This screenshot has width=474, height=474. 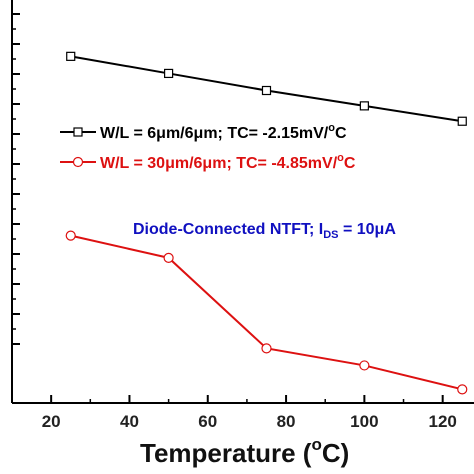 What do you see at coordinates (228, 162) in the screenshot?
I see `legend-label-2: W/L = 30μm/6μm; TC= -4.85mV/oC` at bounding box center [228, 162].